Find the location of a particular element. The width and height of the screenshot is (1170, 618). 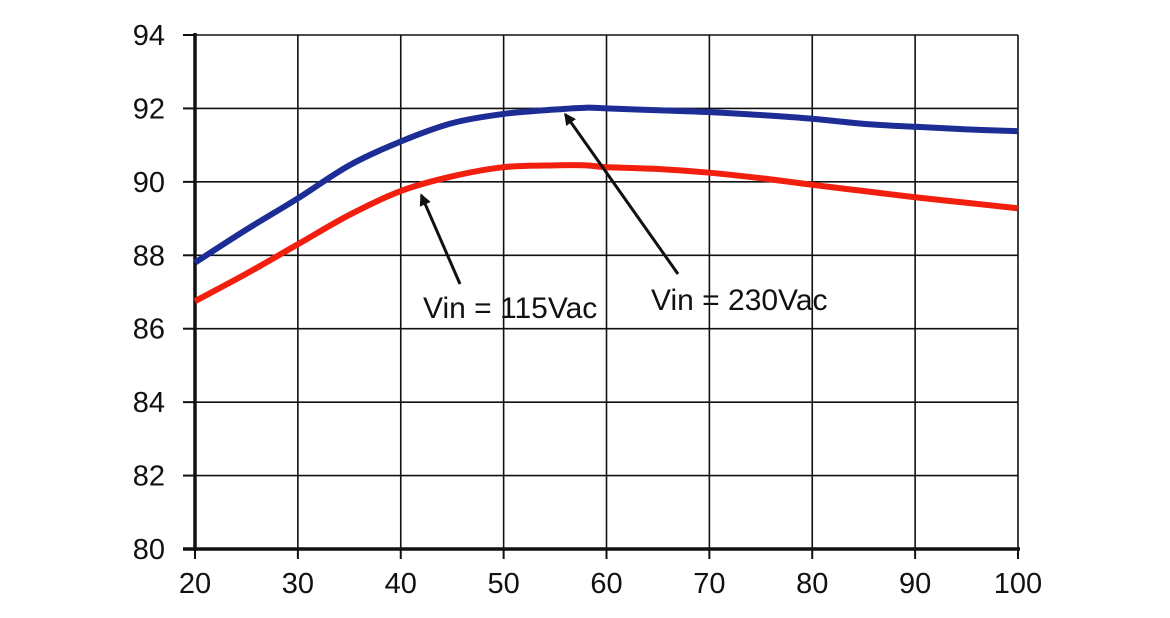

annotation-label: Vin = 230Vac is located at coordinates (739, 300).